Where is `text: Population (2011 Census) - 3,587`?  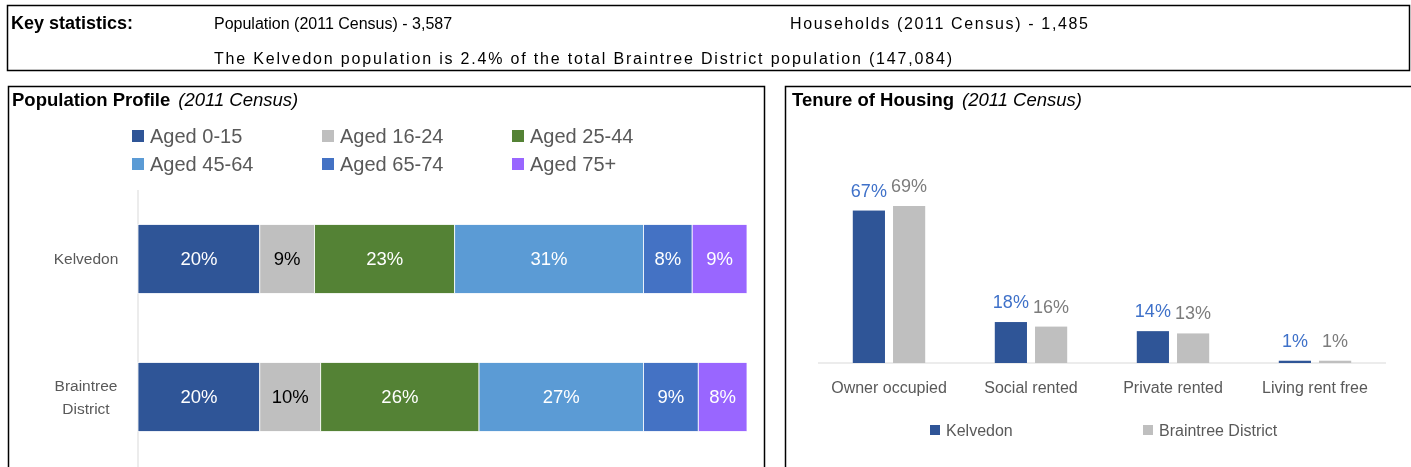 text: Population (2011 Census) - 3,587 is located at coordinates (333, 23).